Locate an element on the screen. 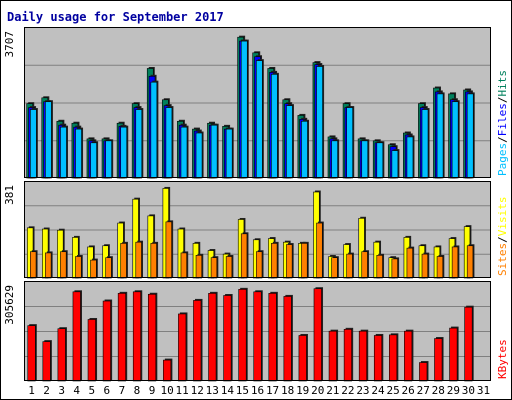 The image size is (512, 400). x-tick-label-31: 31 is located at coordinates (483, 390).